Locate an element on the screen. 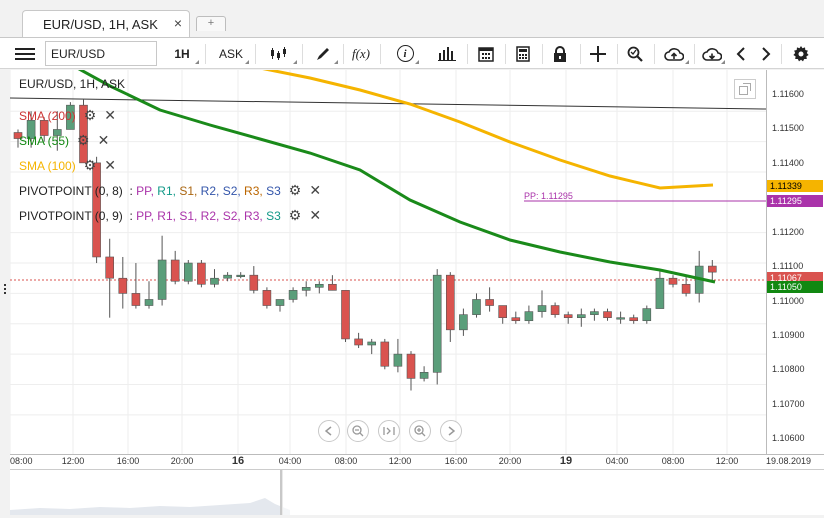 This screenshot has height=518, width=824. pivot-pp-label: PP: 1.11295 is located at coordinates (548, 196).